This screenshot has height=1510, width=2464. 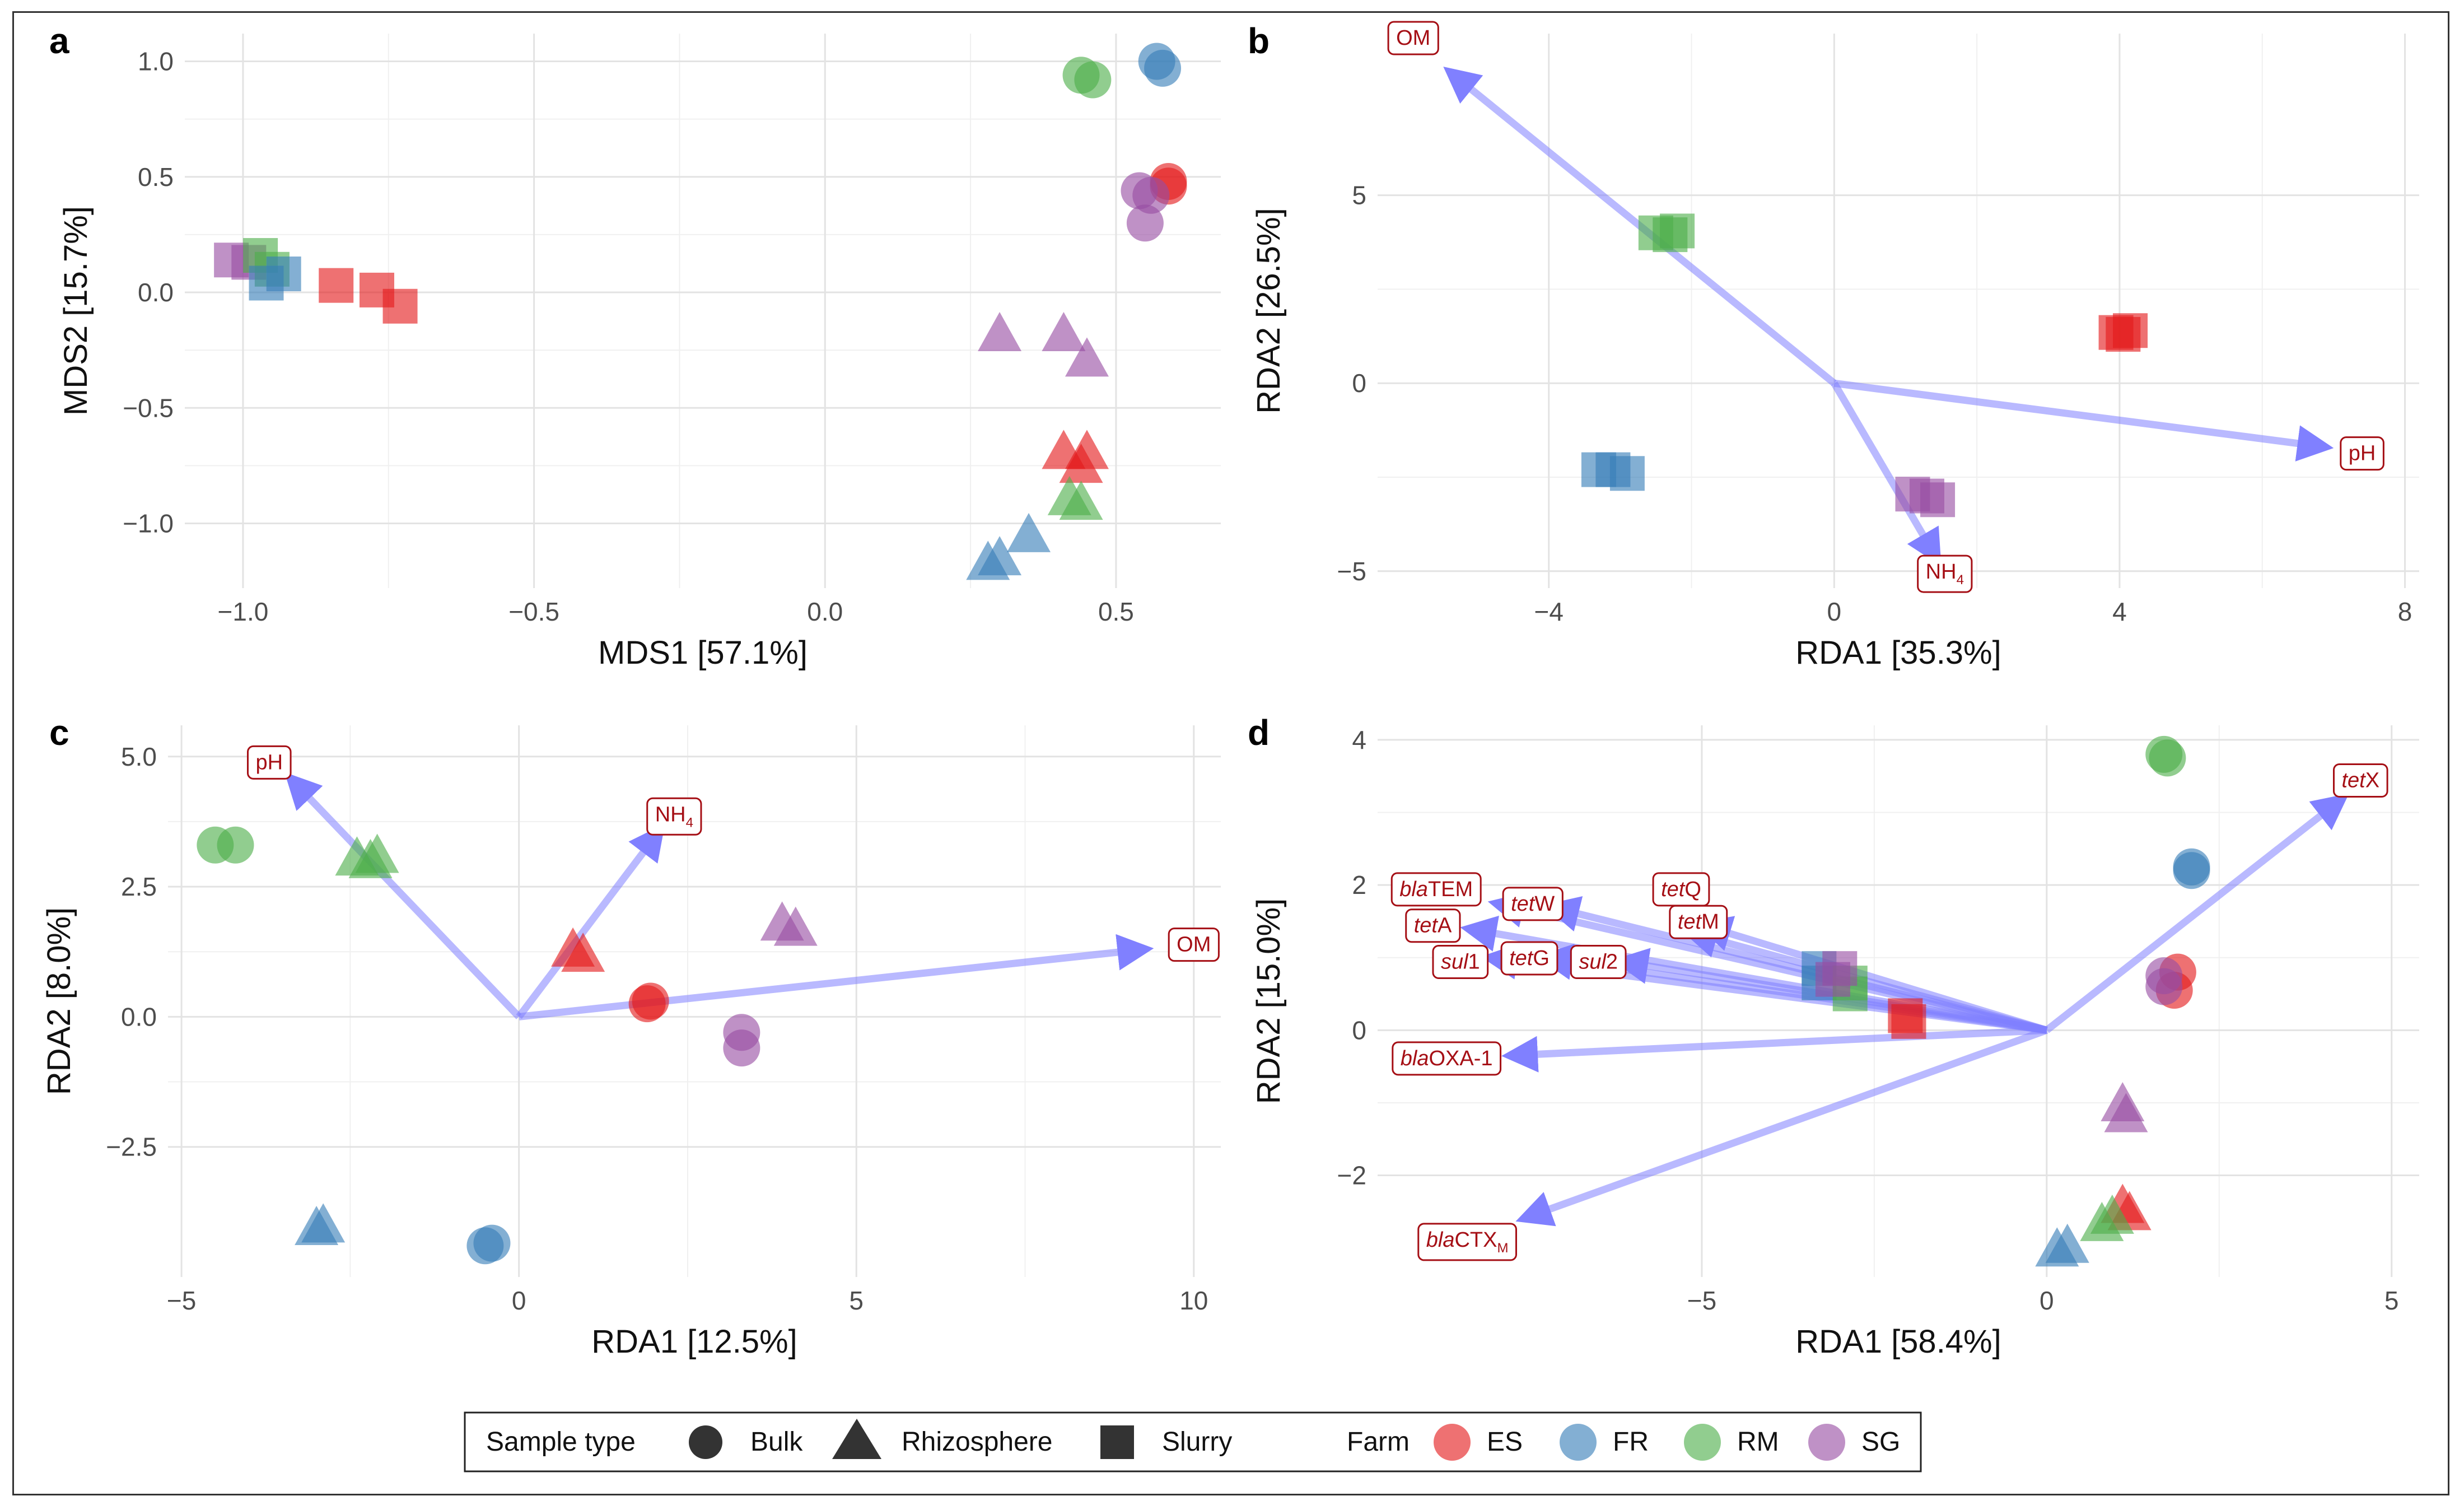 What do you see at coordinates (1631, 1442) in the screenshot?
I see `legend-farm-label: FR` at bounding box center [1631, 1442].